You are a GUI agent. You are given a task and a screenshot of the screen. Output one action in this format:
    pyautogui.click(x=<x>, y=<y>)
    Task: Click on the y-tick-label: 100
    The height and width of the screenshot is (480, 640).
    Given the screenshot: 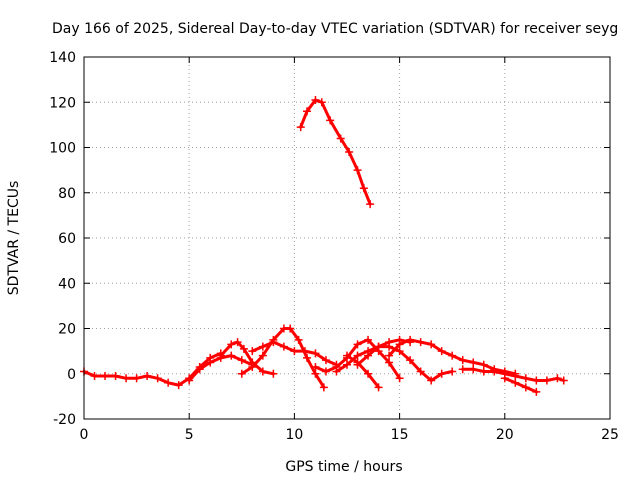 What is the action you would take?
    pyautogui.click(x=62, y=149)
    